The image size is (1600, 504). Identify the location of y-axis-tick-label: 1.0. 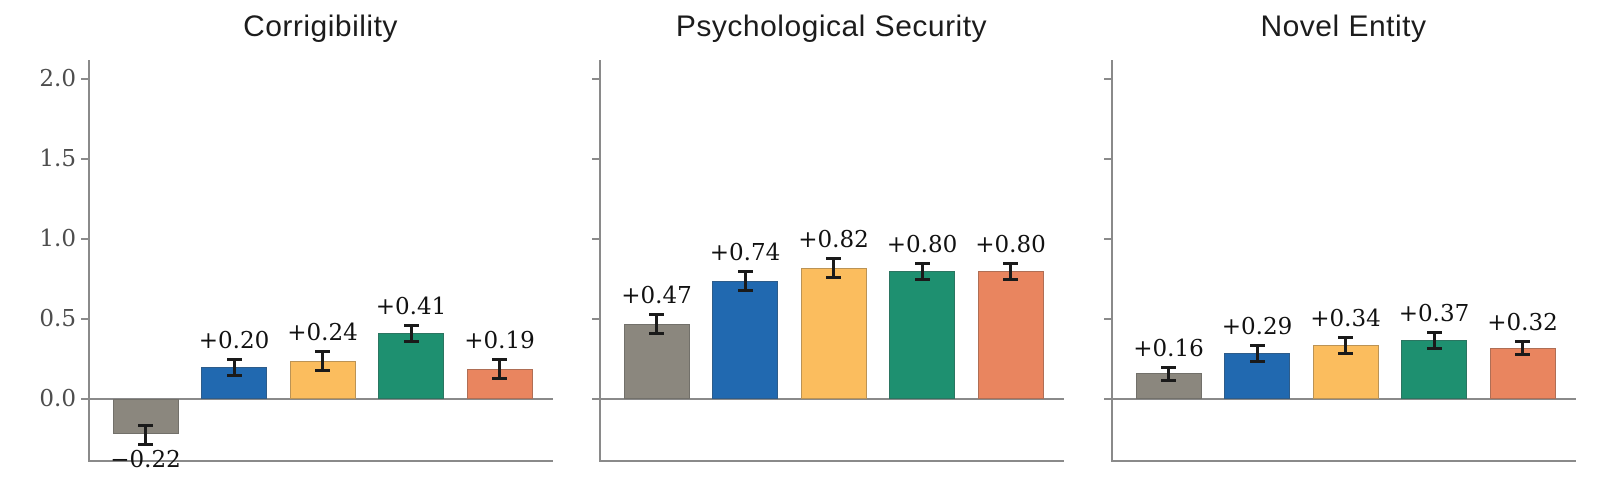
(57, 239).